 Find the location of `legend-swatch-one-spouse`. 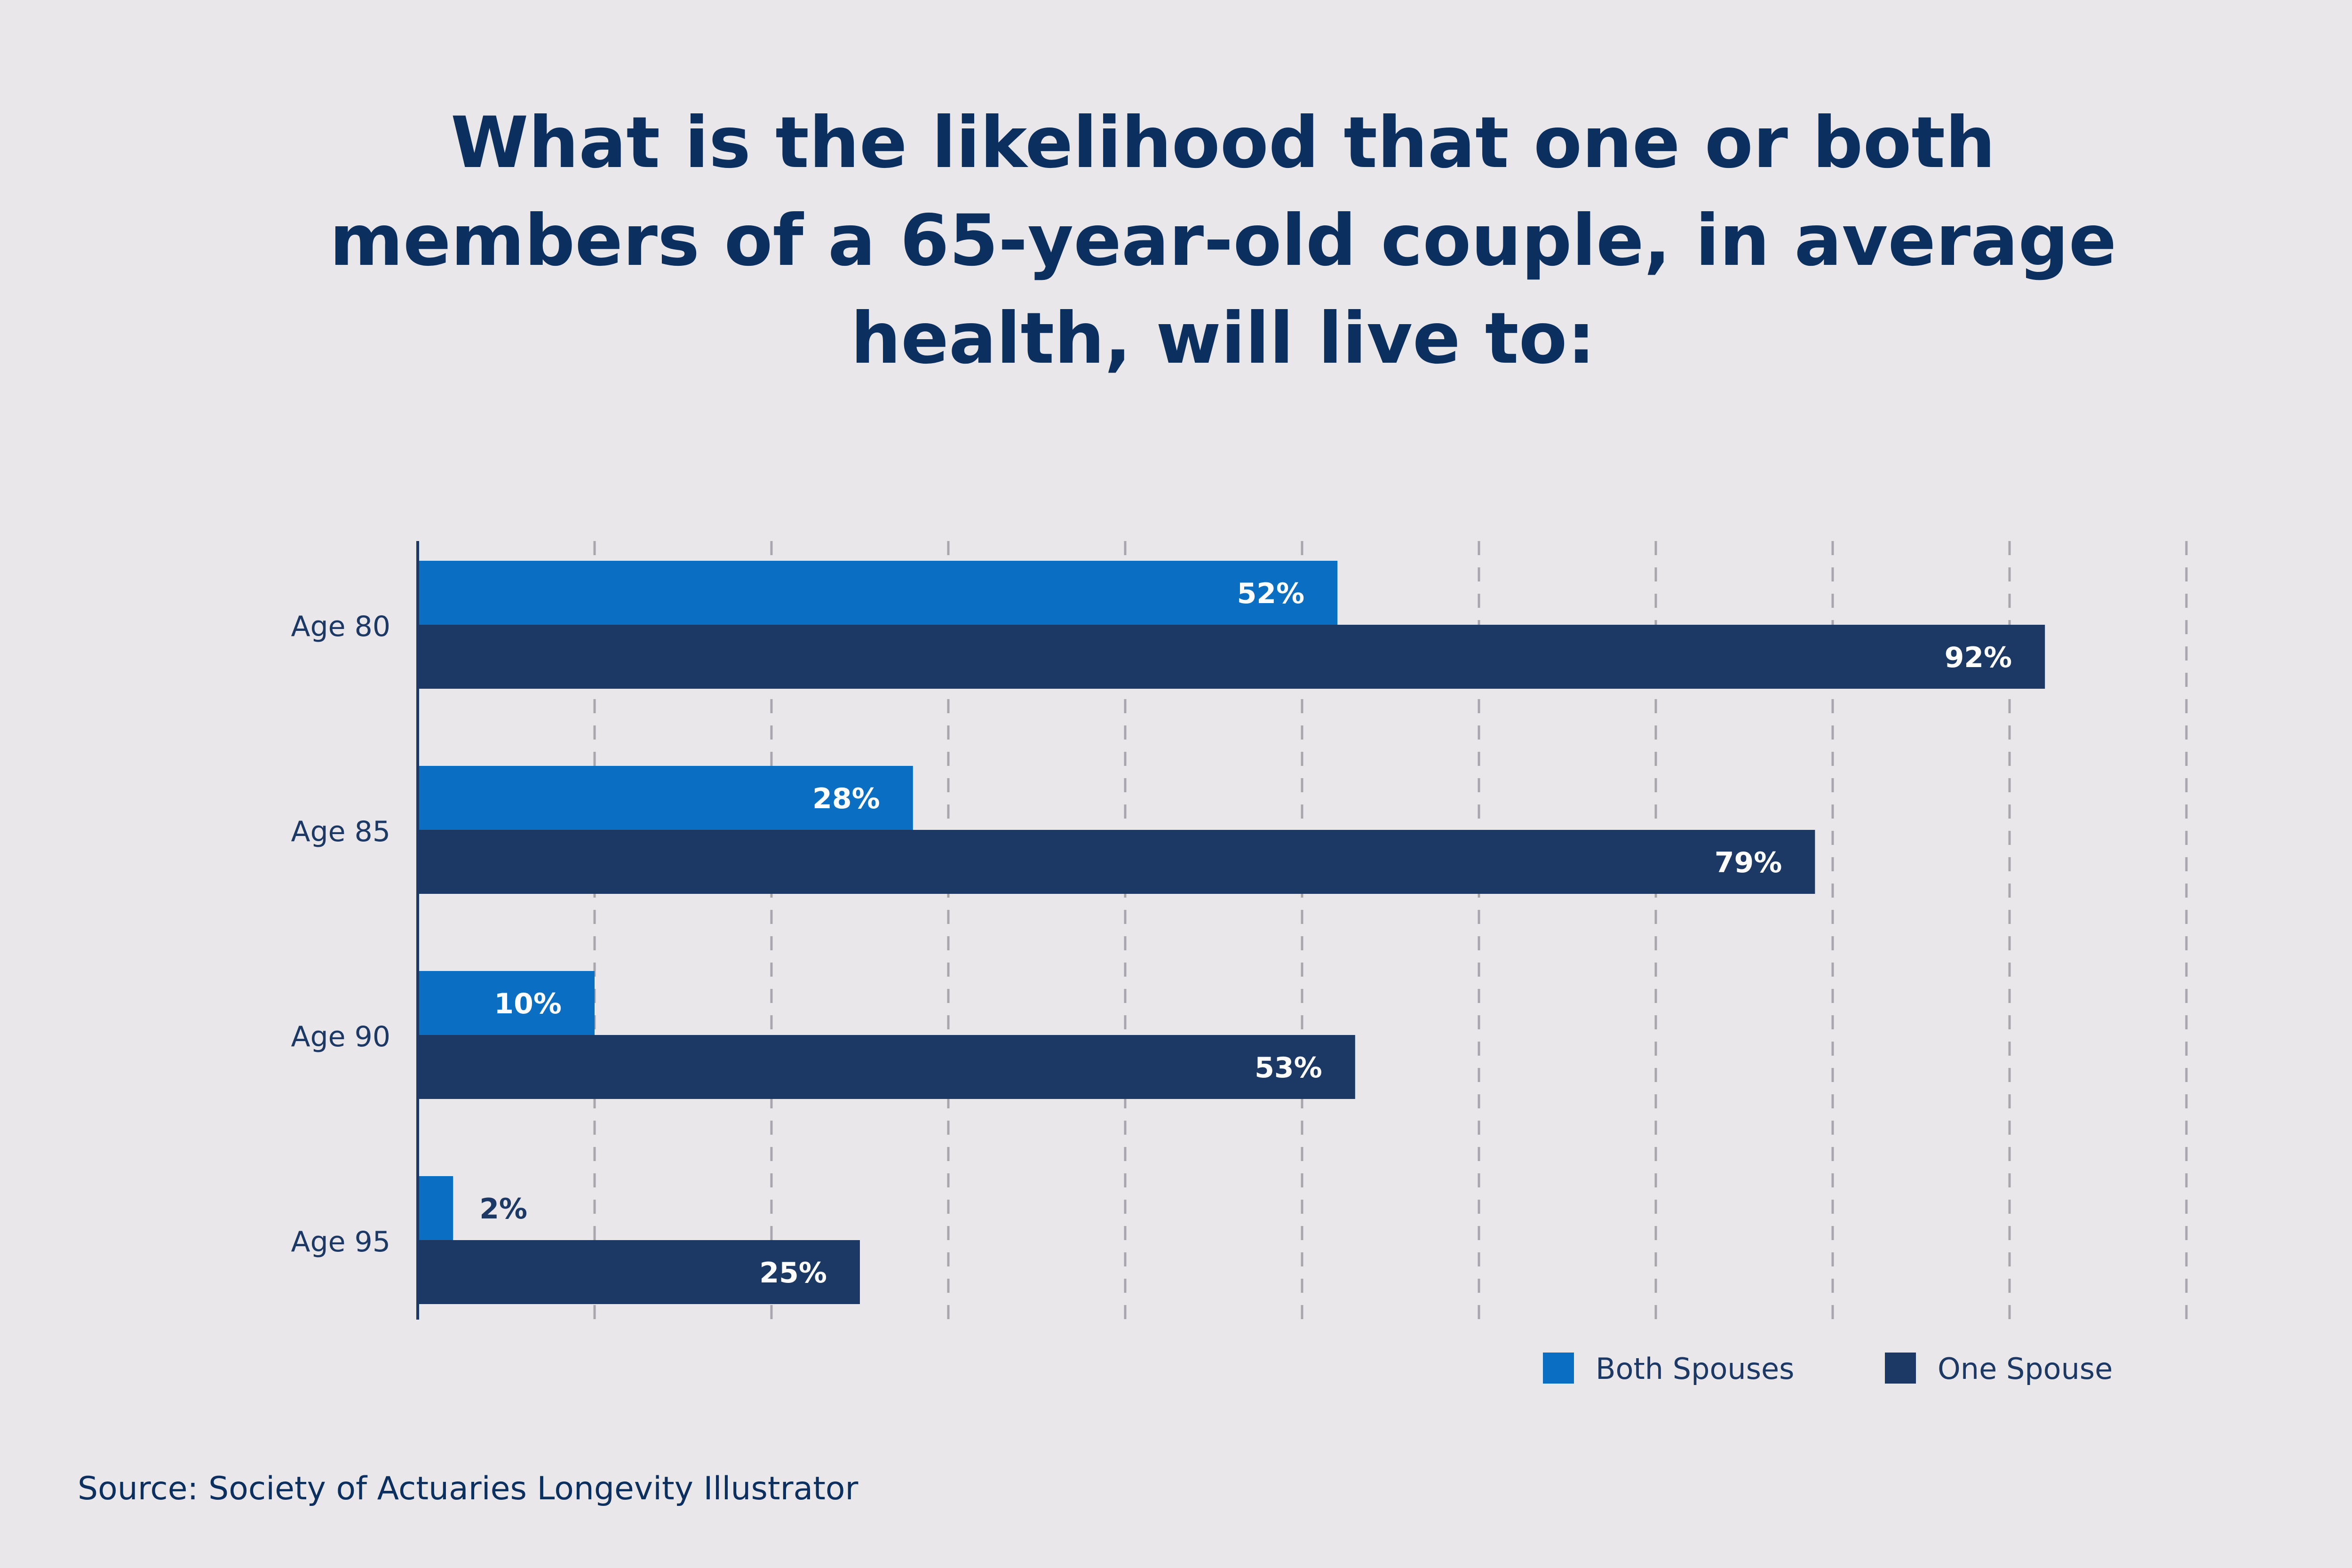

legend-swatch-one-spouse is located at coordinates (1900, 1368).